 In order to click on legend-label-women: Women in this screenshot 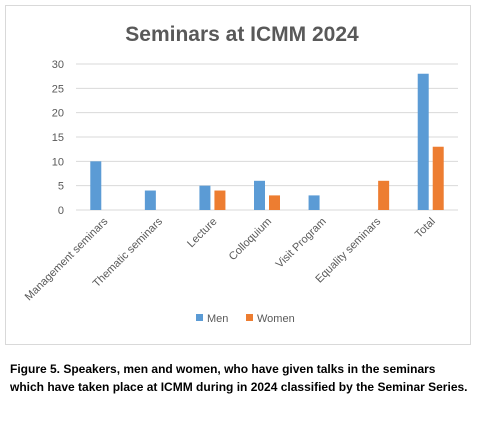, I will do `click(276, 319)`.